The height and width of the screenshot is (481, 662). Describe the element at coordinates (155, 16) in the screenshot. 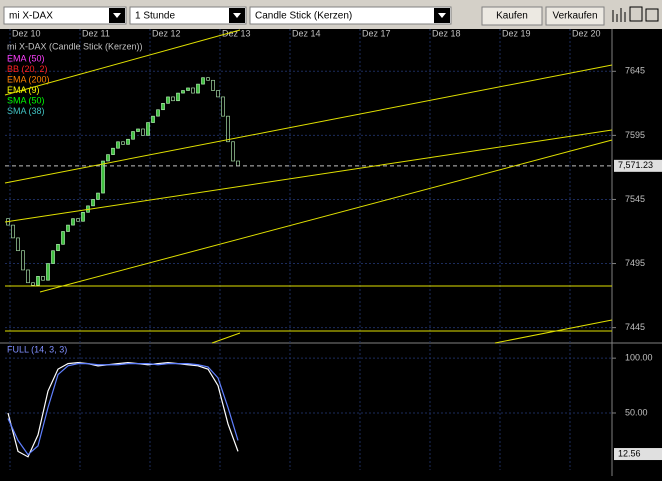

I see `interval-text: 1 Stunde` at that location.